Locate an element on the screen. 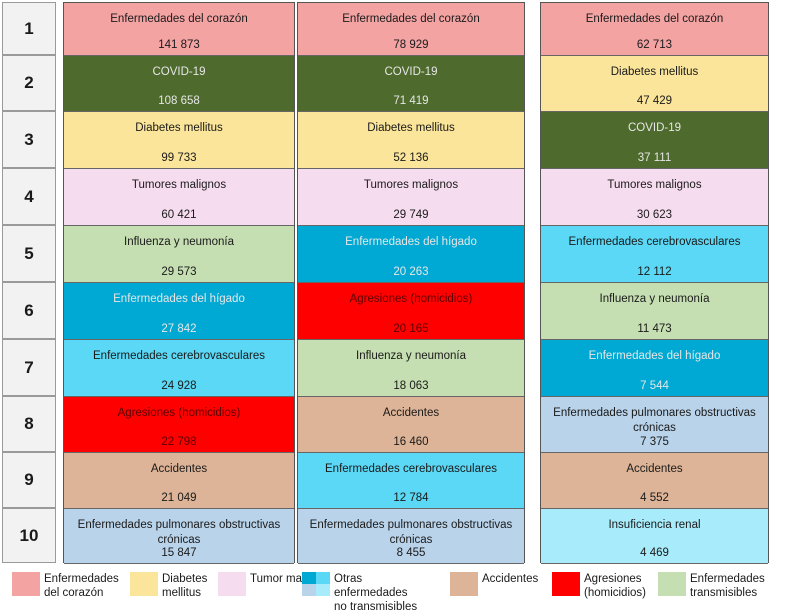 This screenshot has width=800, height=614. legend-label: Agresiones (homicidios) is located at coordinates (615, 586).